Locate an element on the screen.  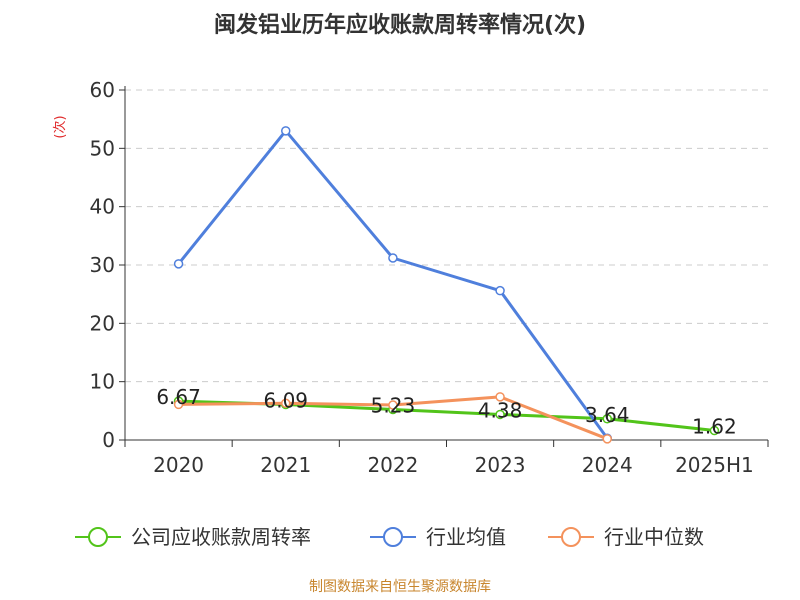
y-tick-label: 30 is located at coordinates (102, 265).